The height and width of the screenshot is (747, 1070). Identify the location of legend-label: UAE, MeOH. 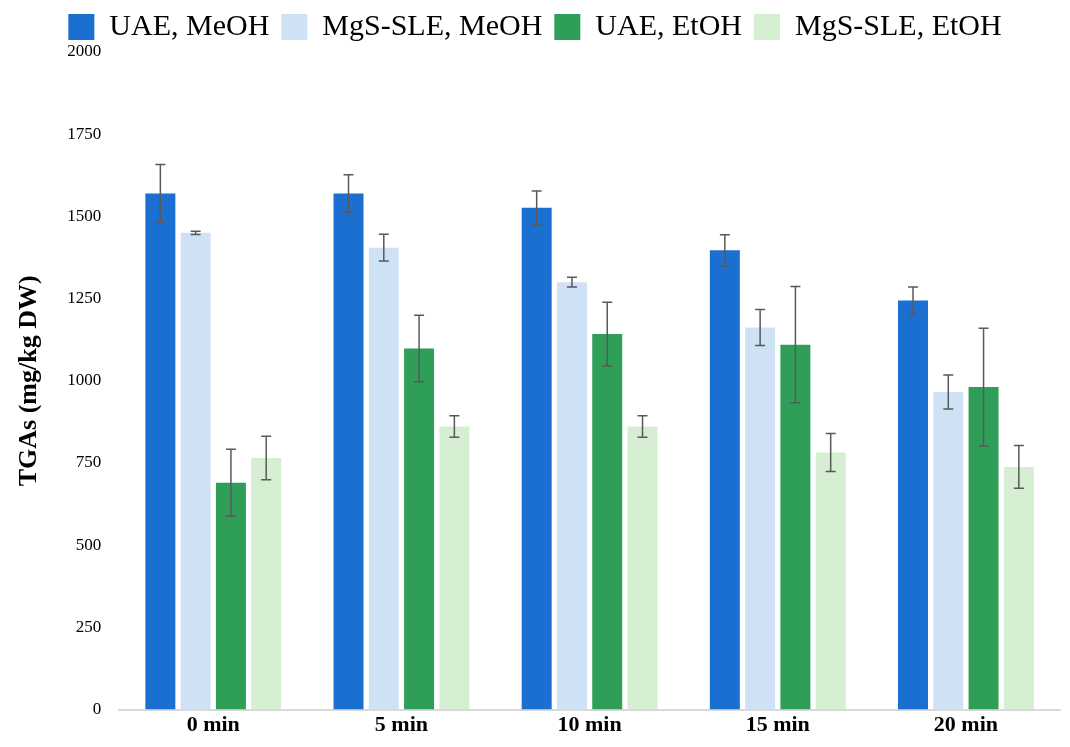
(189, 24).